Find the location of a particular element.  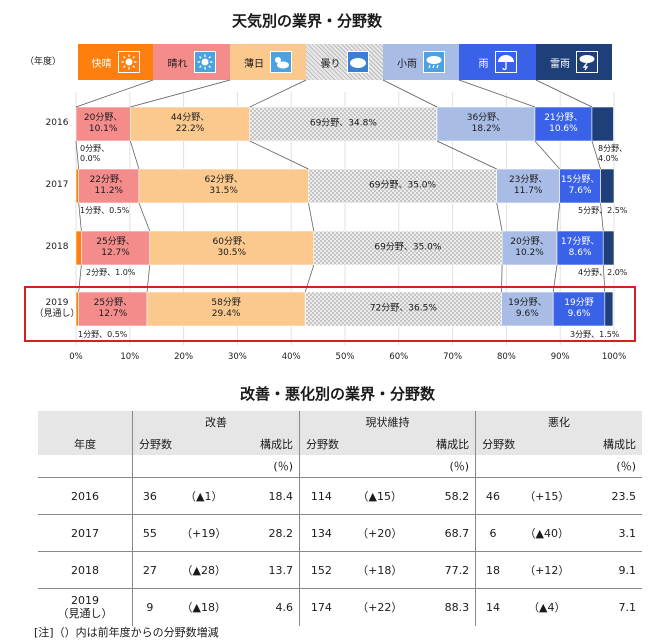

delta-cell: （+18） is located at coordinates (379, 570).